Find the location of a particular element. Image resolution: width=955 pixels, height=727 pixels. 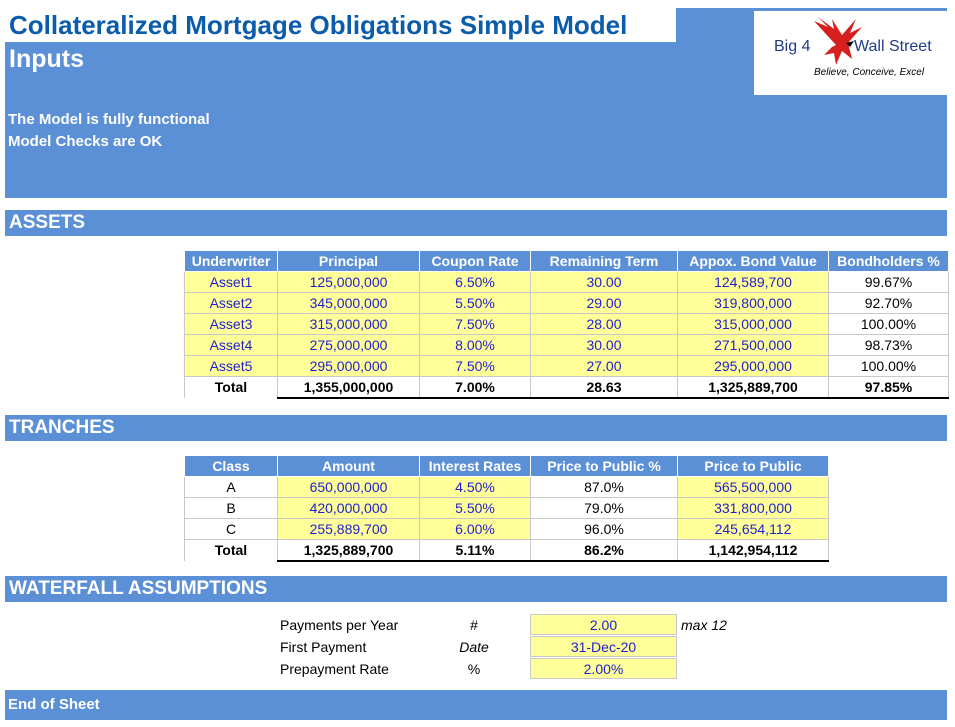

status-line-functional: The Model is fully functional is located at coordinates (109, 119).